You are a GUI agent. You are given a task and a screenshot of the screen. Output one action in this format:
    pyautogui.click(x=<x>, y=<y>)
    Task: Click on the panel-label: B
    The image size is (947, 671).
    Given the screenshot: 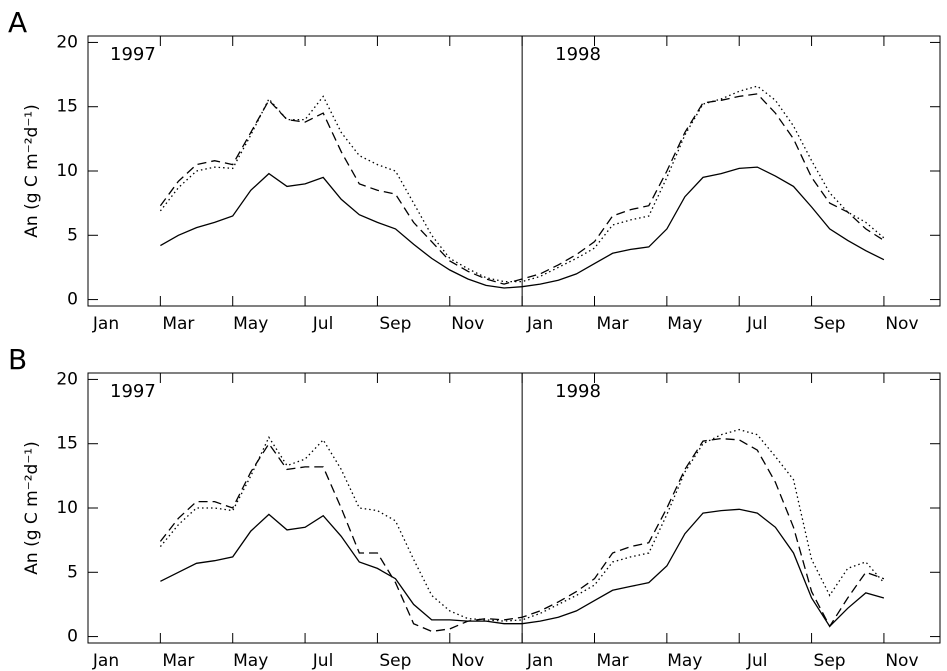 What is the action you would take?
    pyautogui.click(x=17, y=359)
    